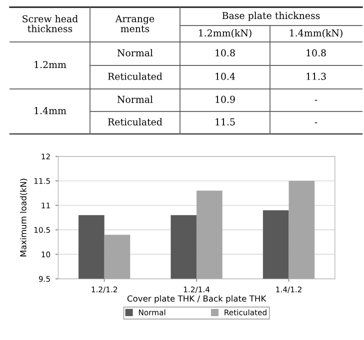 The image size is (364, 340). I want to click on category-label: 1.2mm, so click(50, 64).